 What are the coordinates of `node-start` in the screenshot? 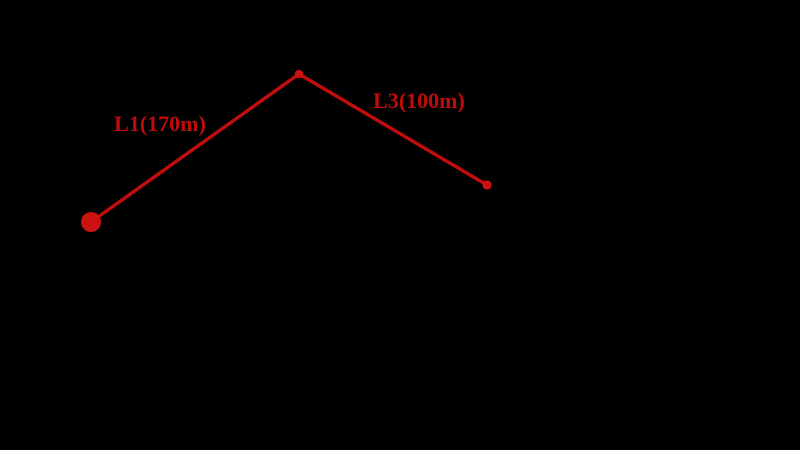 It's located at (91, 222).